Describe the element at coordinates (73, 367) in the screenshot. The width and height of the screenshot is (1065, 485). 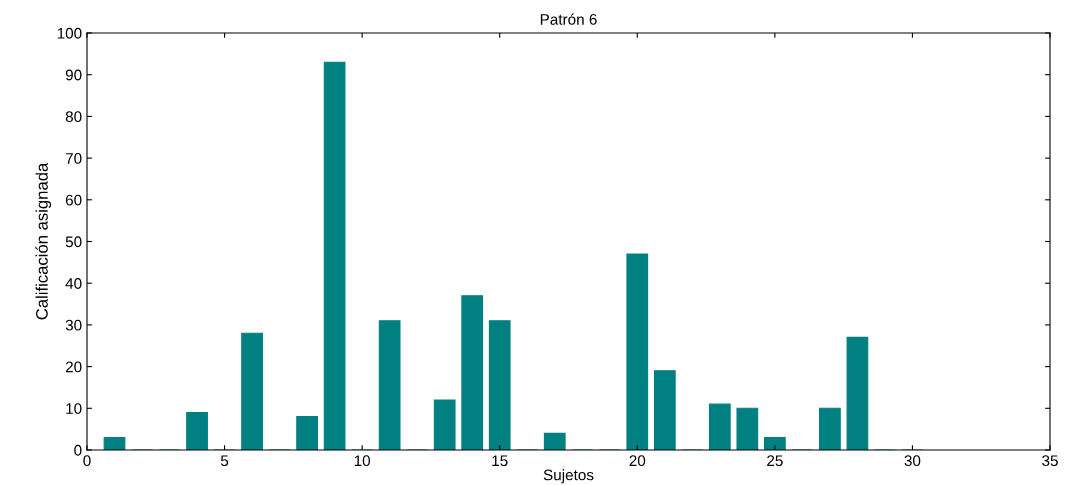
I see `y-tick-label: 20` at that location.